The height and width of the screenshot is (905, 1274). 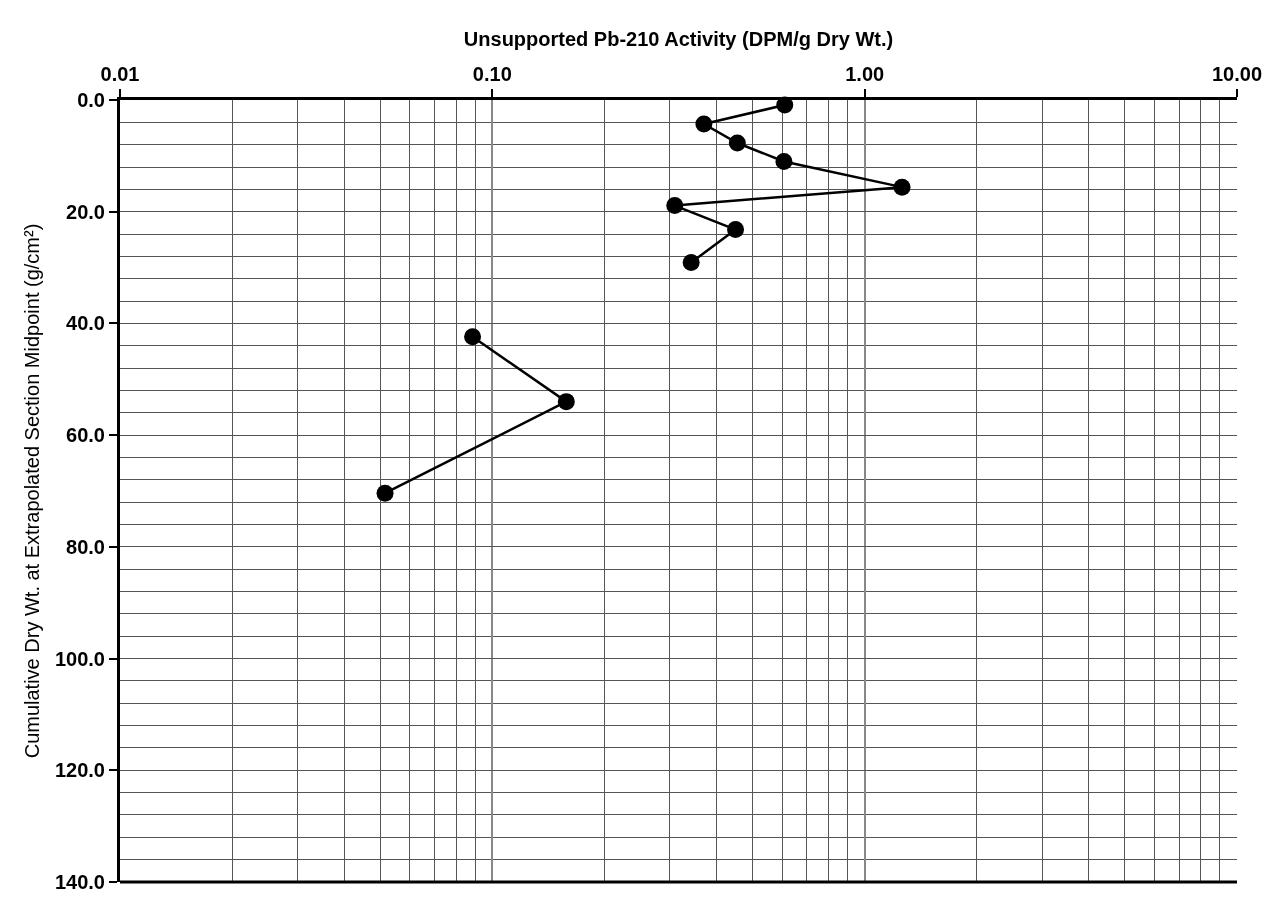 I want to click on x-tick-label: 1.00, so click(x=865, y=74).